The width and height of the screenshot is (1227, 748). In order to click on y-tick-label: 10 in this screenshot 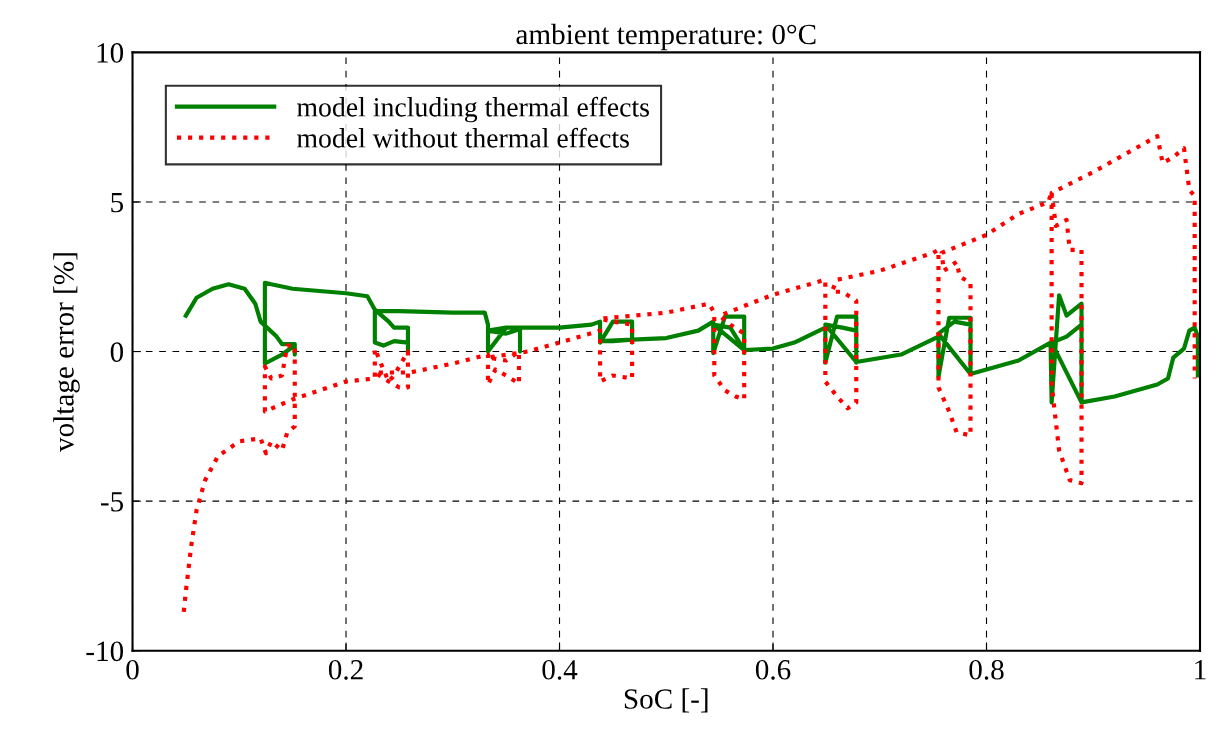, I will do `click(110, 53)`.